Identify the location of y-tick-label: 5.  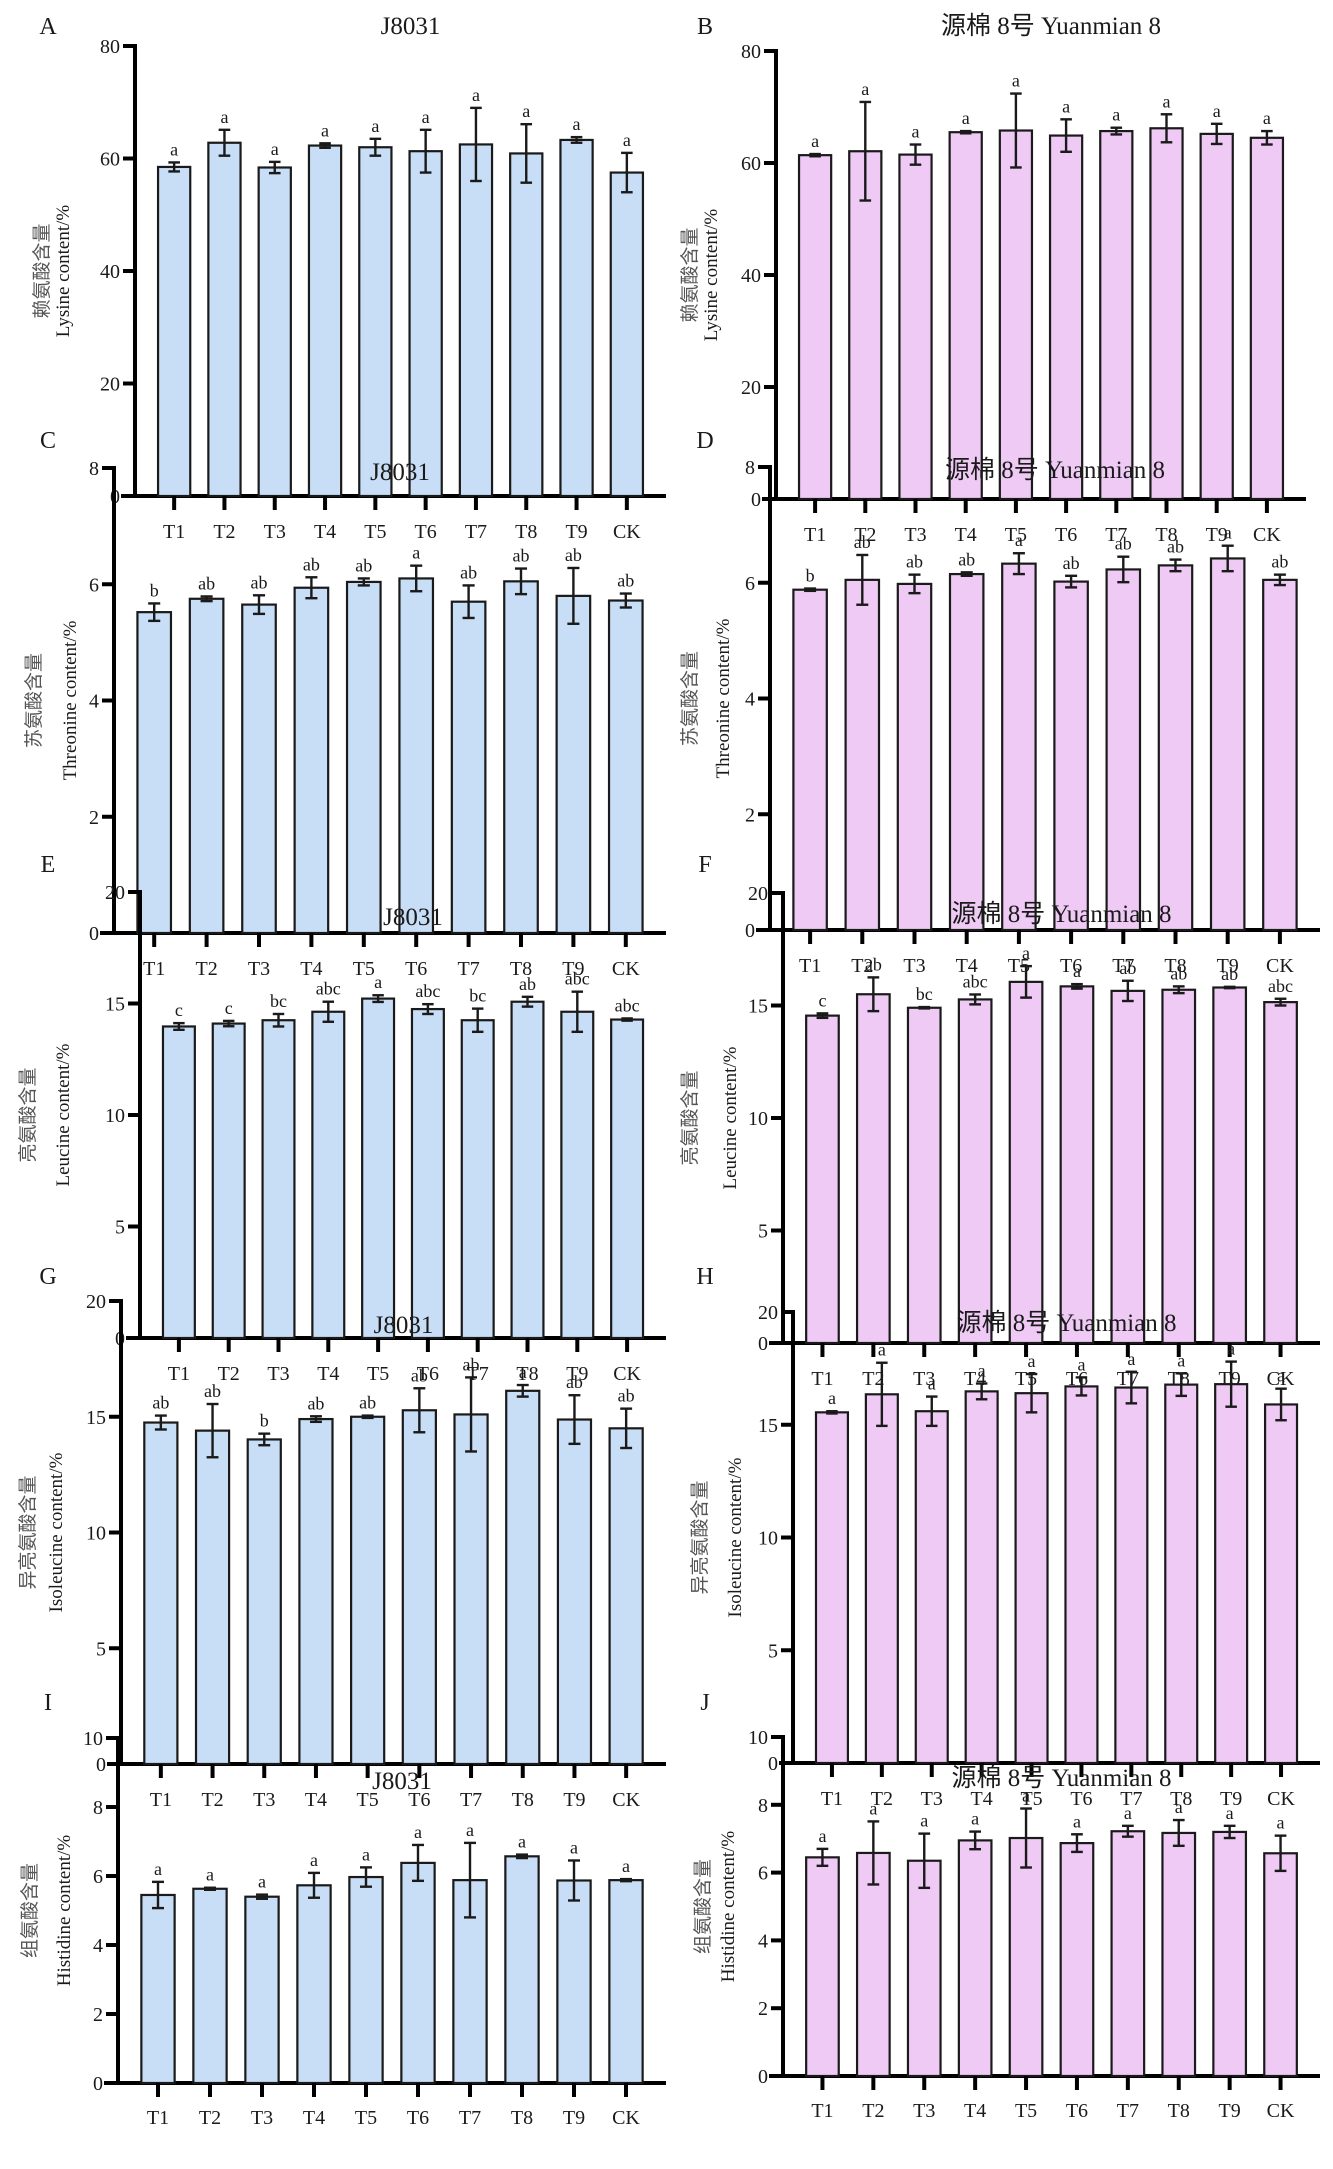
(120, 1228).